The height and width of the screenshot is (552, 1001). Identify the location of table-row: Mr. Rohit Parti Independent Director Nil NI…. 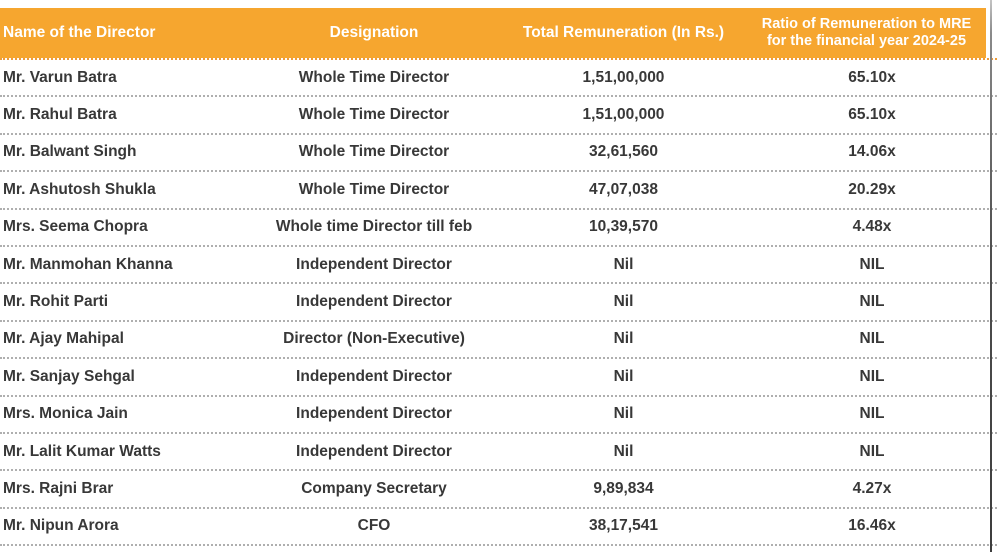
(498, 303).